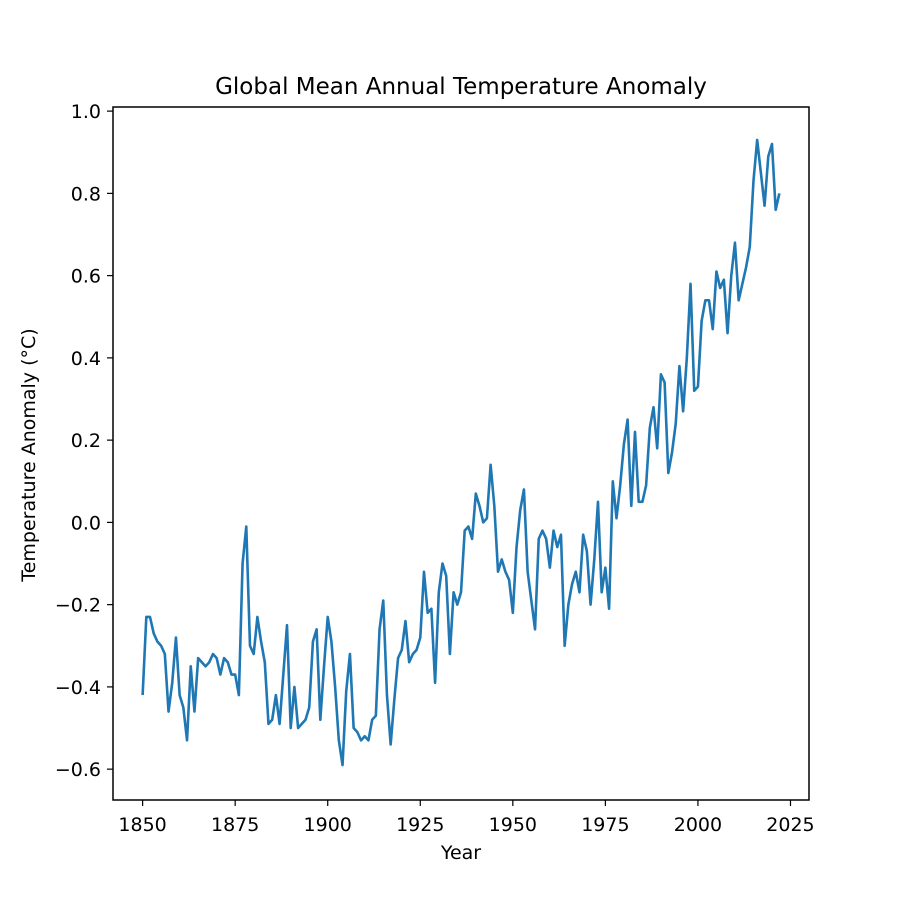  Describe the element at coordinates (235, 825) in the screenshot. I see `x-tick-label: 1875` at that location.